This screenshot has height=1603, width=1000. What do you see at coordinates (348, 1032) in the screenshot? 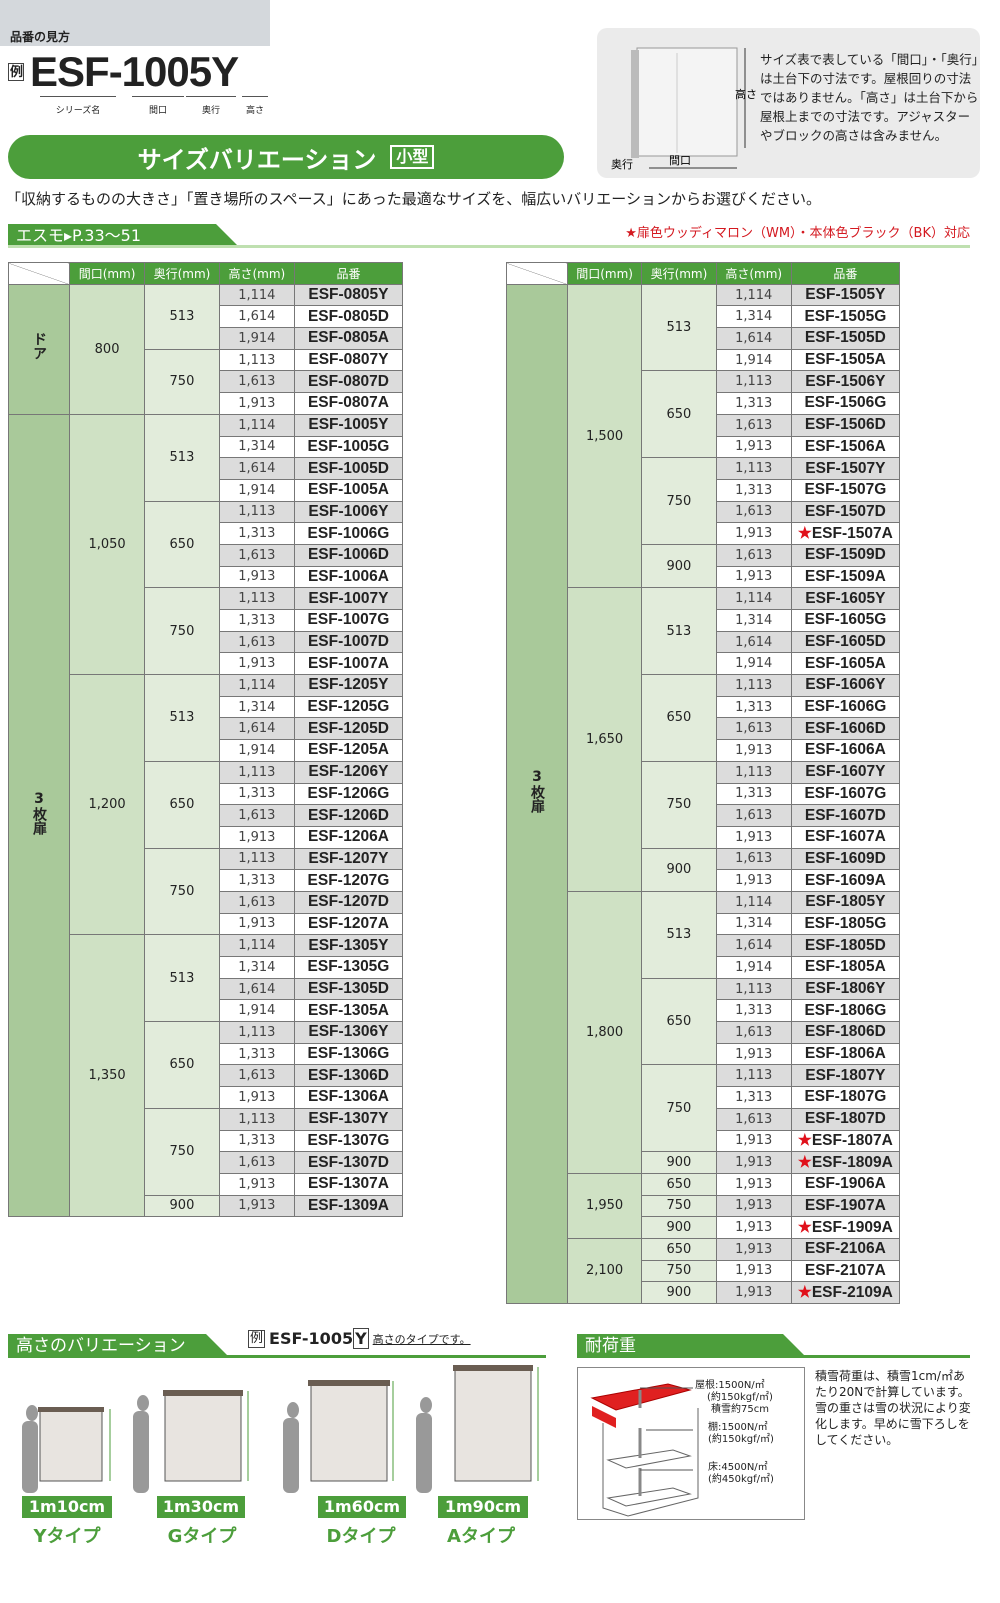
I see `product-code: ESF-1306Y` at bounding box center [348, 1032].